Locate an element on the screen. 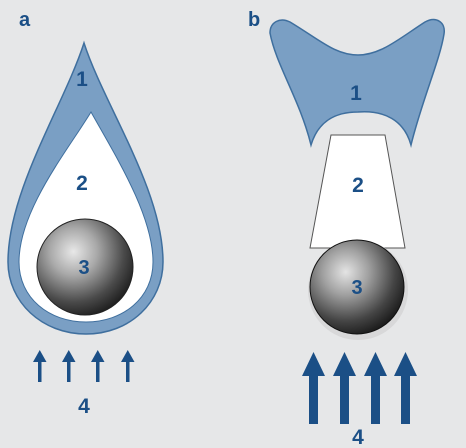 The image size is (466, 448). panel-a-ball is located at coordinates (85, 267).